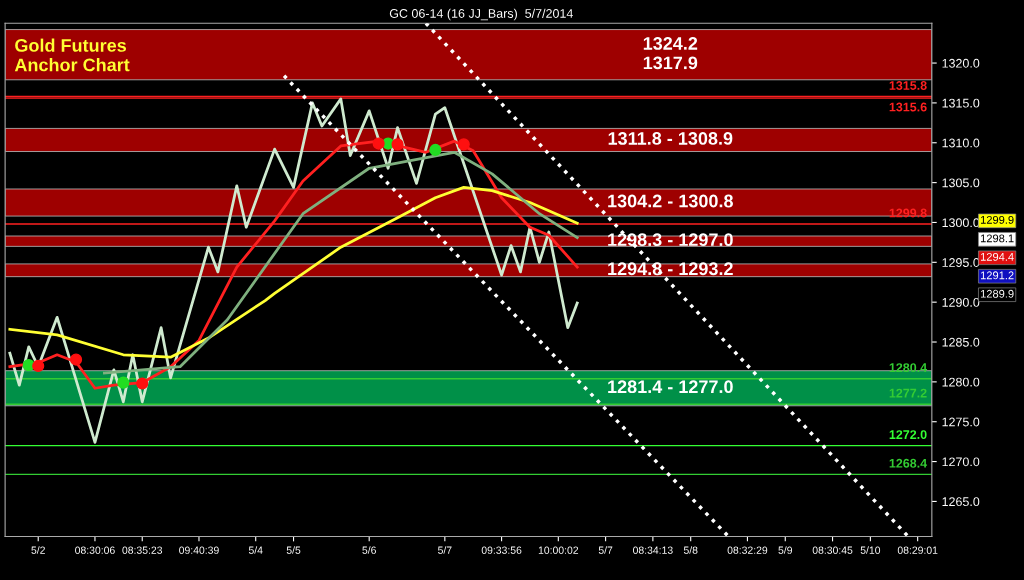 This screenshot has height=580, width=1024. Describe the element at coordinates (785, 550) in the screenshot. I see `x-tick-label: 5/9` at that location.